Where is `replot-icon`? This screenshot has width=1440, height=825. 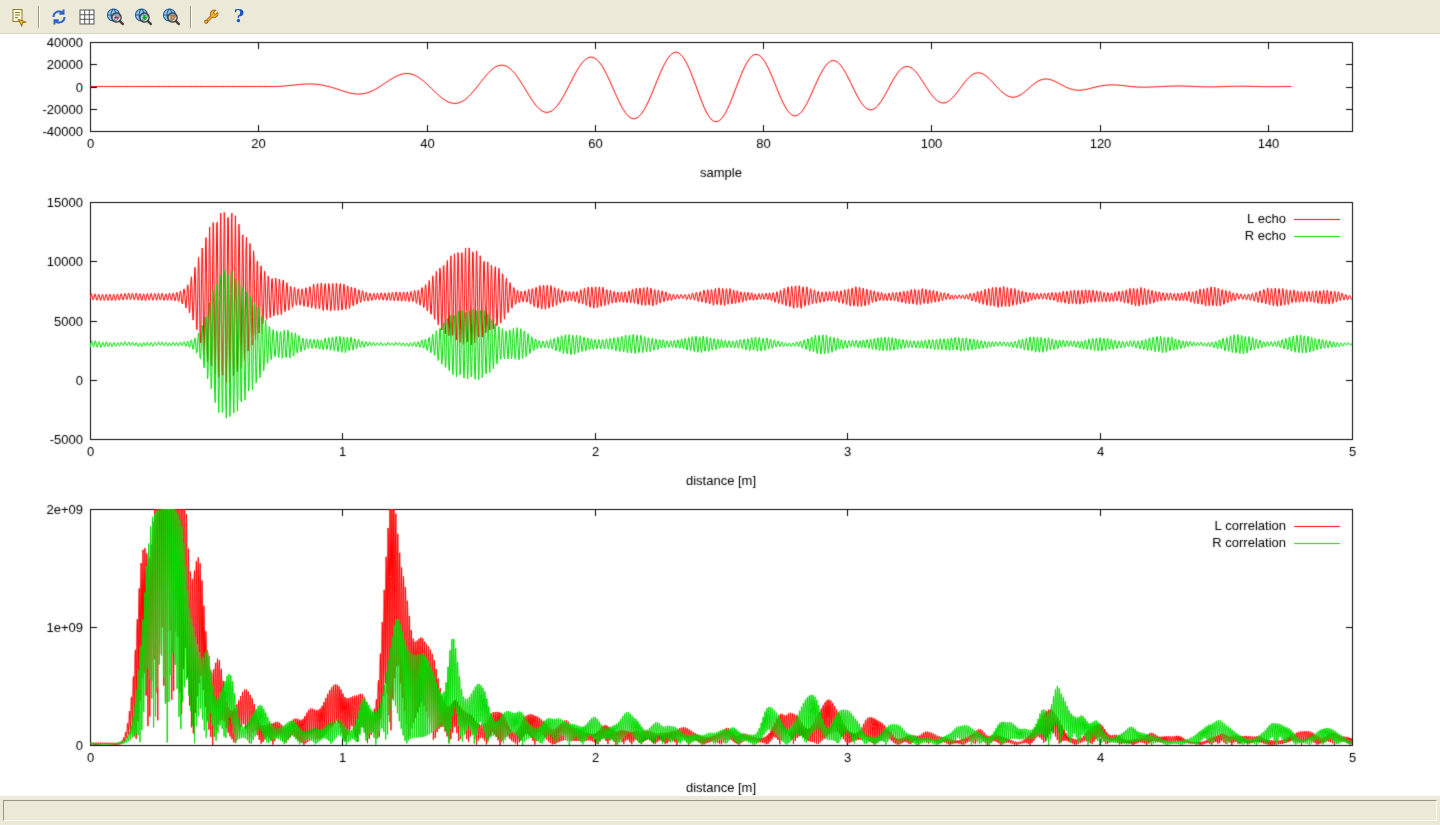 replot-icon is located at coordinates (59, 16).